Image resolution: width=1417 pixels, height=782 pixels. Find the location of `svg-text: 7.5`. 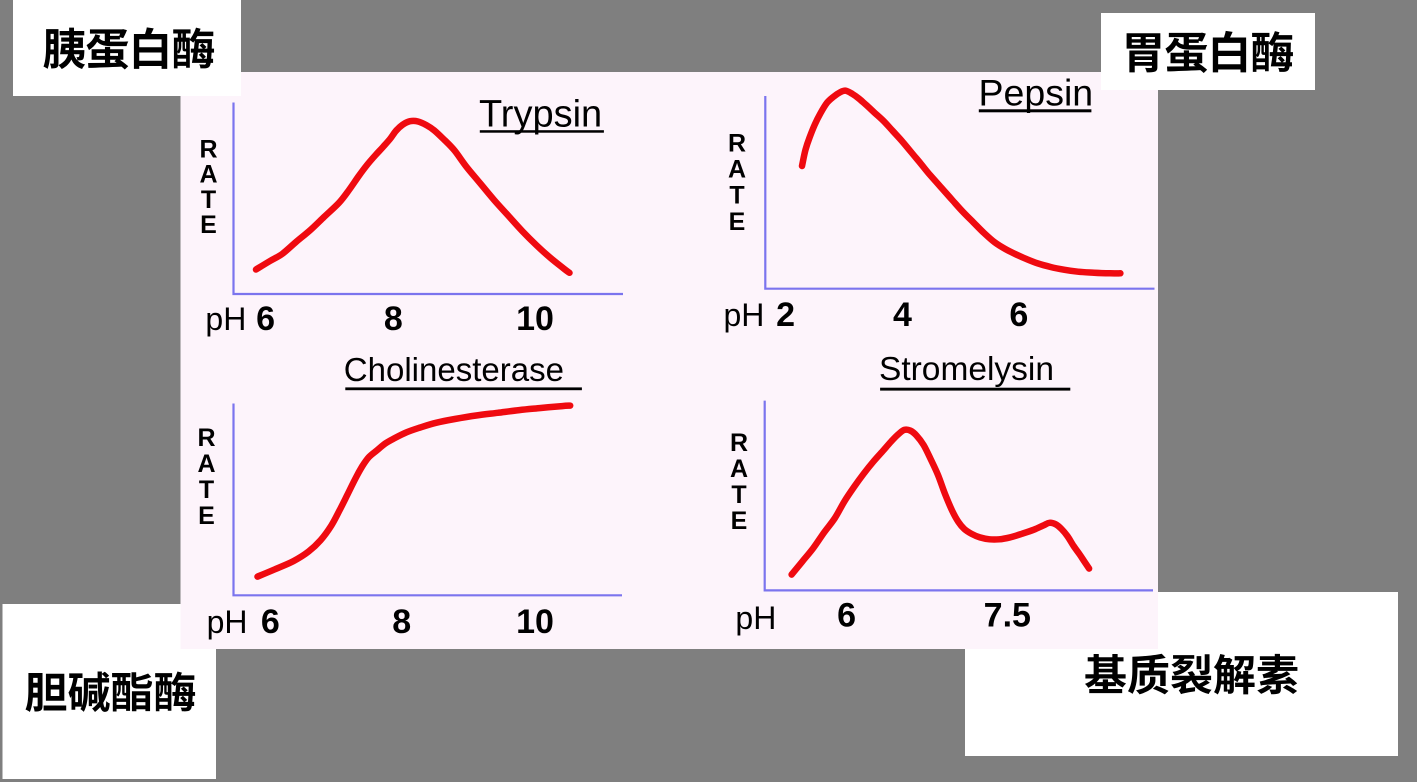

svg-text: 7.5 is located at coordinates (1007, 616).